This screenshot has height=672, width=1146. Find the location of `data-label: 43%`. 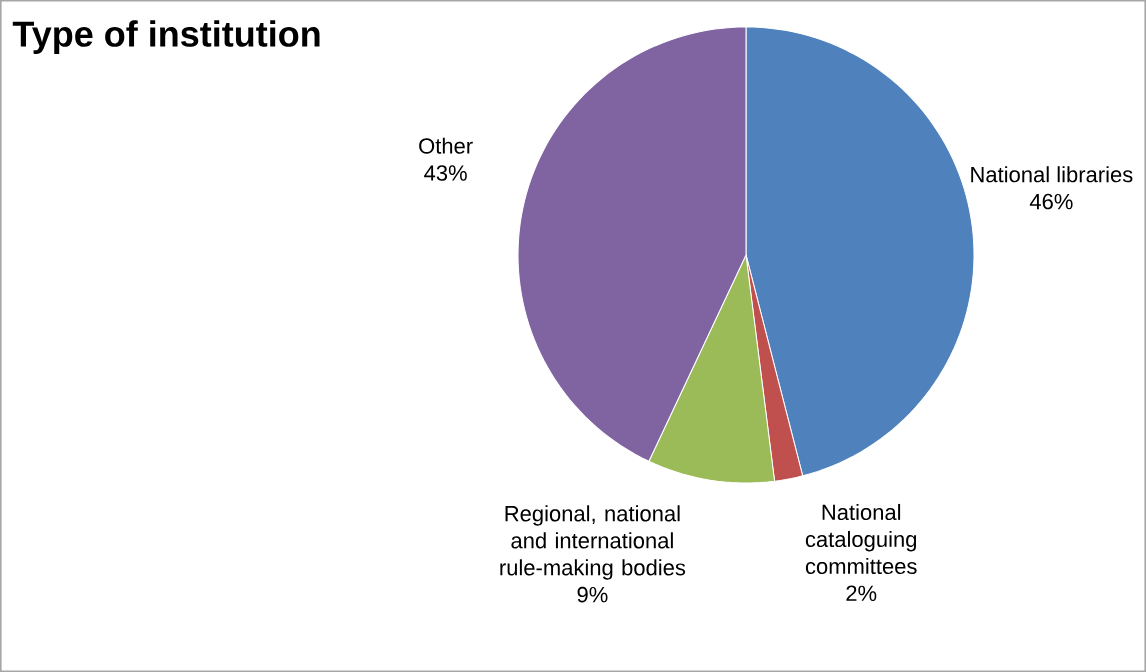

data-label: 43% is located at coordinates (445, 173).